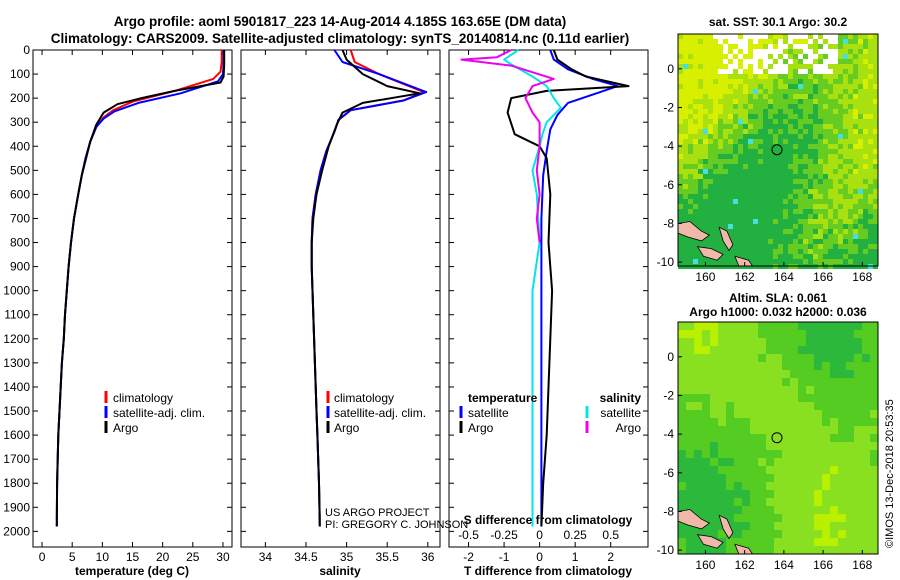 The height and width of the screenshot is (580, 900). Describe the element at coordinates (668, 185) in the screenshot. I see `lat-tick-label: -6` at that location.